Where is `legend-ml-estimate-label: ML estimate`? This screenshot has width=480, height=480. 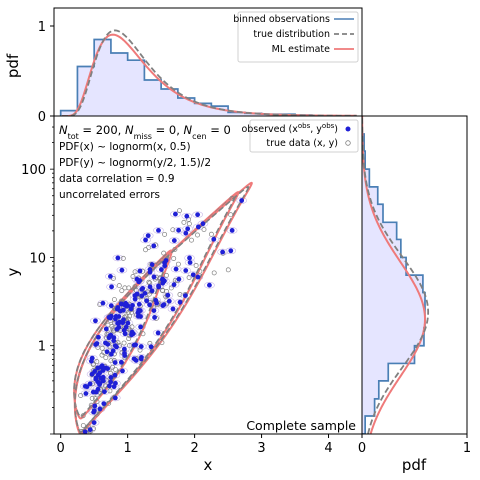 legend-ml-estimate-label: ML estimate is located at coordinates (301, 49).